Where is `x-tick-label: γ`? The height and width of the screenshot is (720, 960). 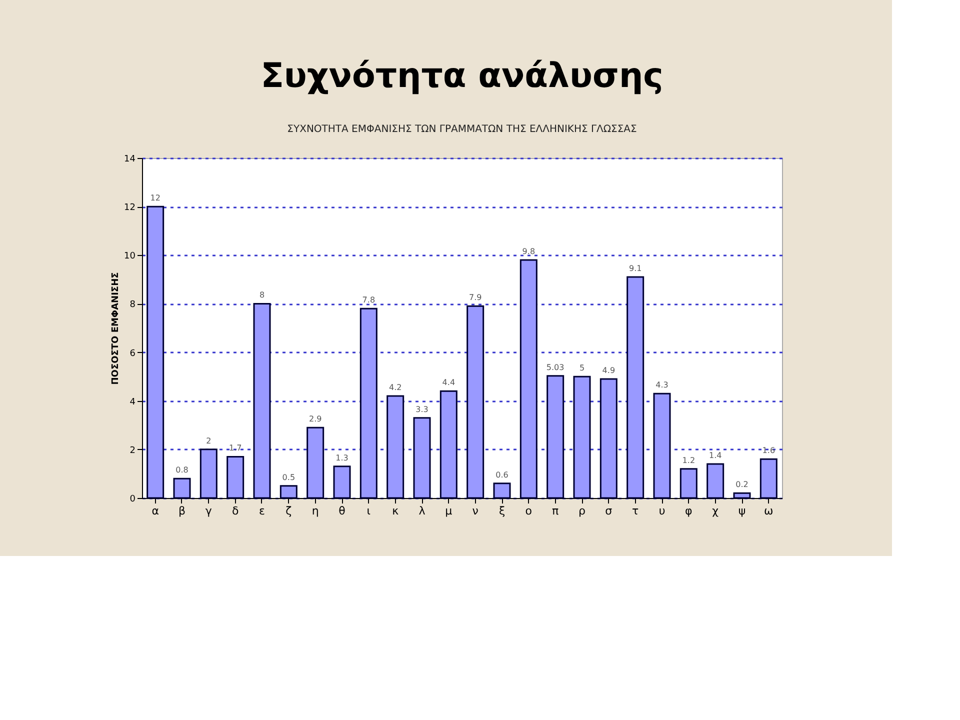
x-tick-label: γ is located at coordinates (208, 511).